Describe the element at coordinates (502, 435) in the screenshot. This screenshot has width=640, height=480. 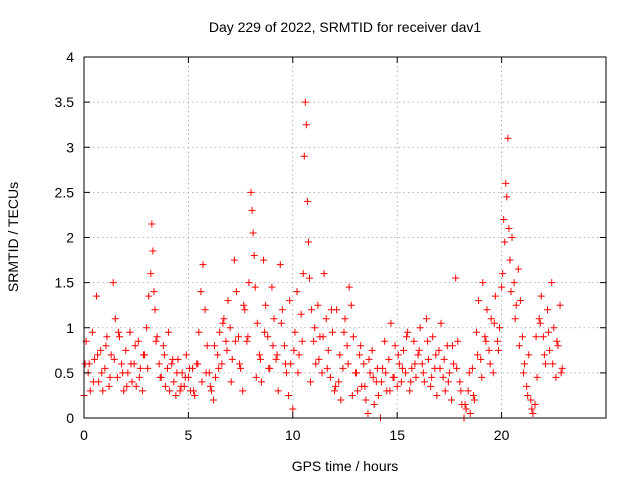
I see `x-tick-label: 20` at that location.